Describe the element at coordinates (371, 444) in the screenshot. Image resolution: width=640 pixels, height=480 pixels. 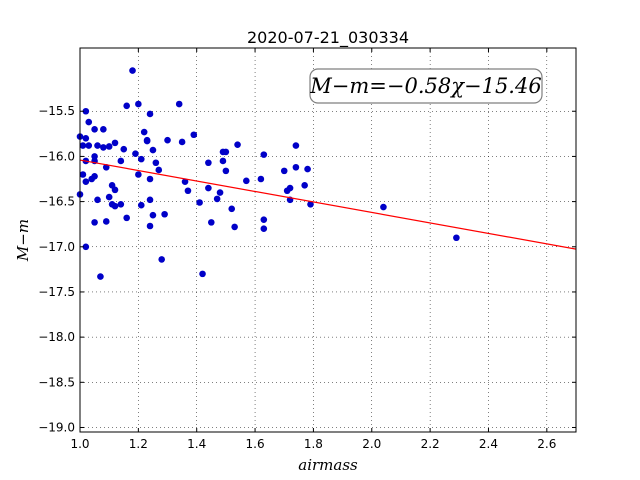
I see `x-tick-label: 2.0` at that location.